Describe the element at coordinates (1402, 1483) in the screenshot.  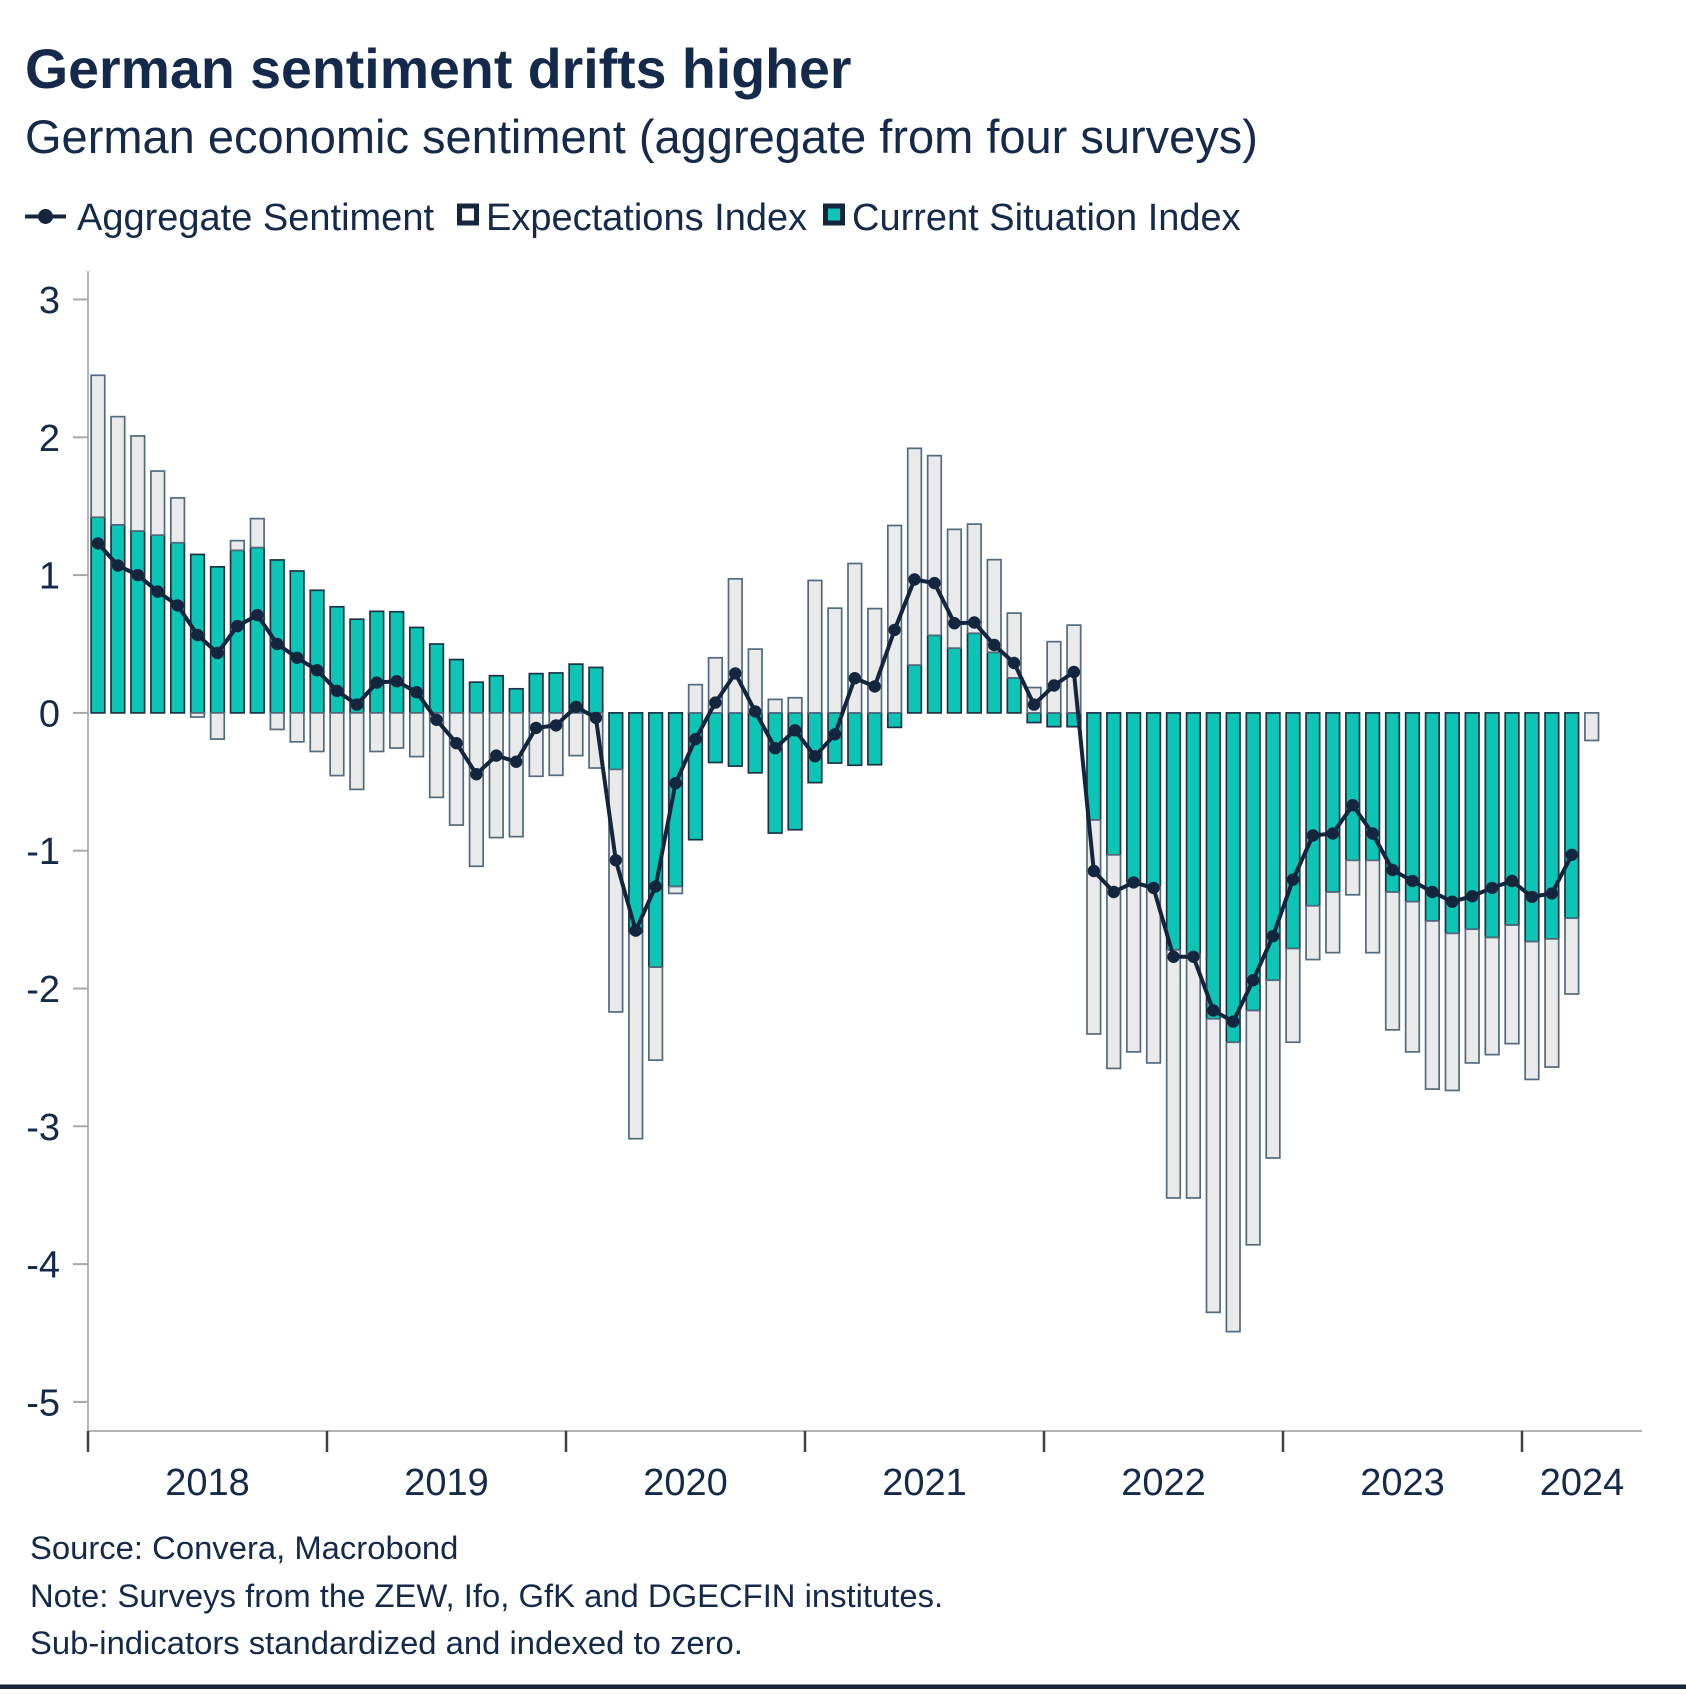
I see `svg-text: 2023` at that location.